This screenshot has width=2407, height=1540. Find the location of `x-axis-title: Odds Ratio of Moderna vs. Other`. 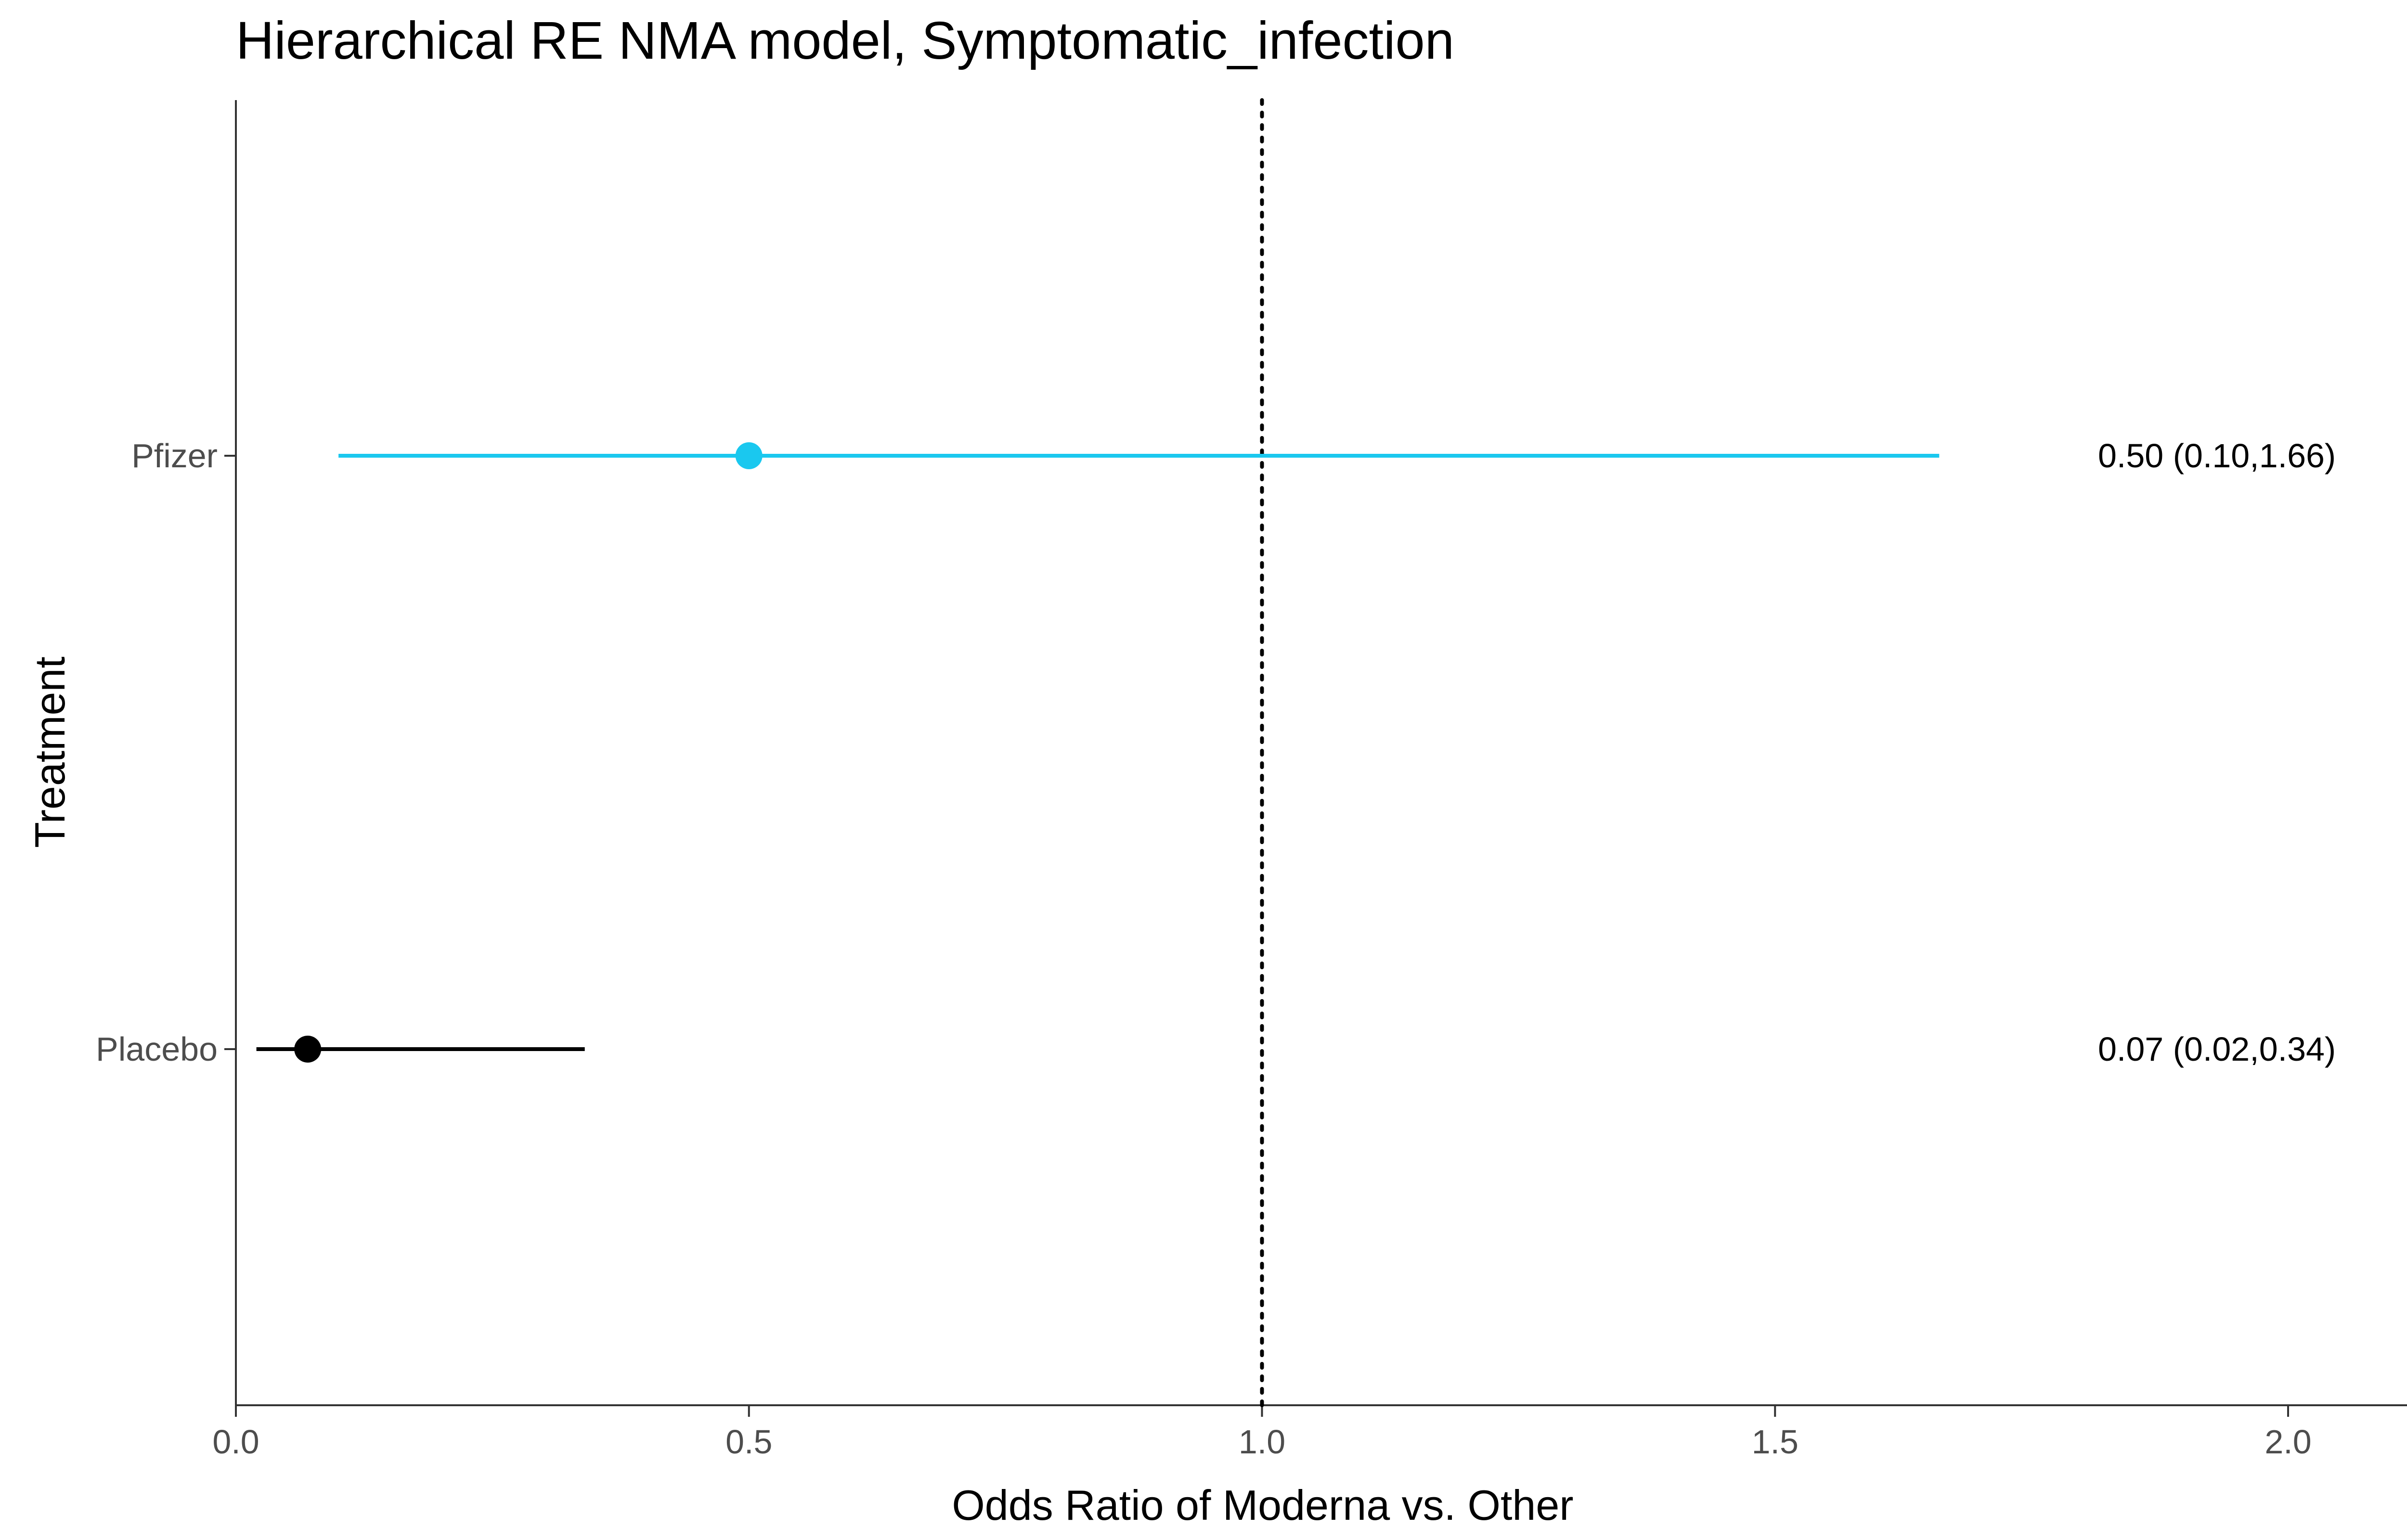

x-axis-title: Odds Ratio of Moderna vs. Other is located at coordinates (1262, 1505).